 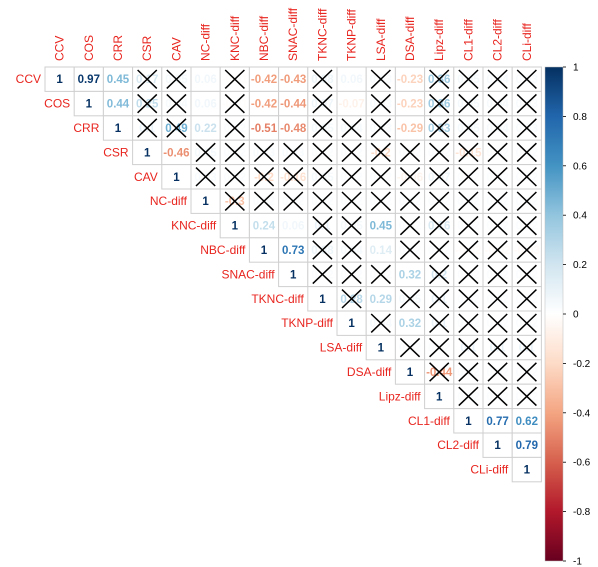 What do you see at coordinates (381, 300) in the screenshot?
I see `cell-value-label: 0.29` at bounding box center [381, 300].